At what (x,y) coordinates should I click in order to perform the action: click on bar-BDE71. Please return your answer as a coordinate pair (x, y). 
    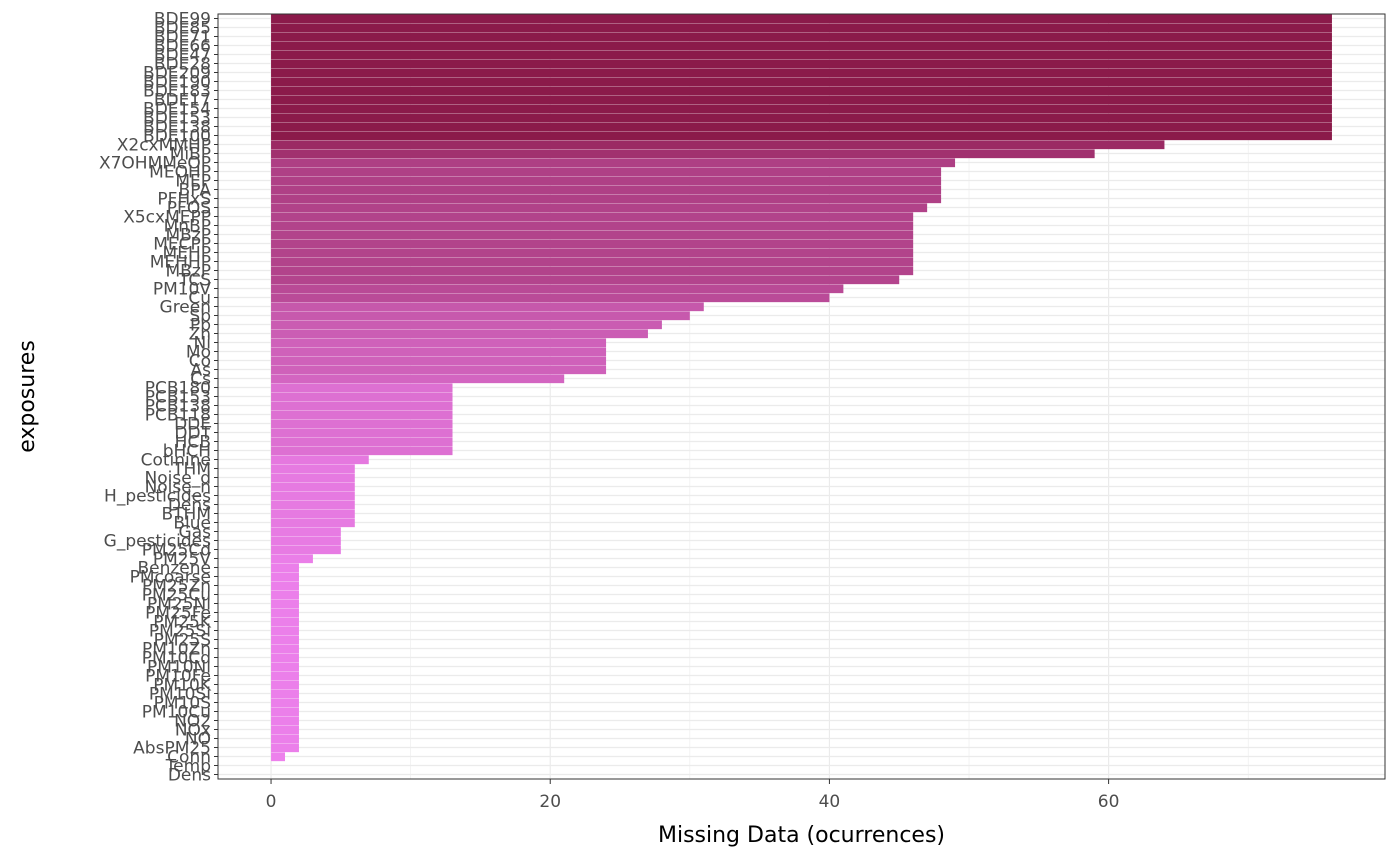
    Looking at the image, I should click on (801, 37).